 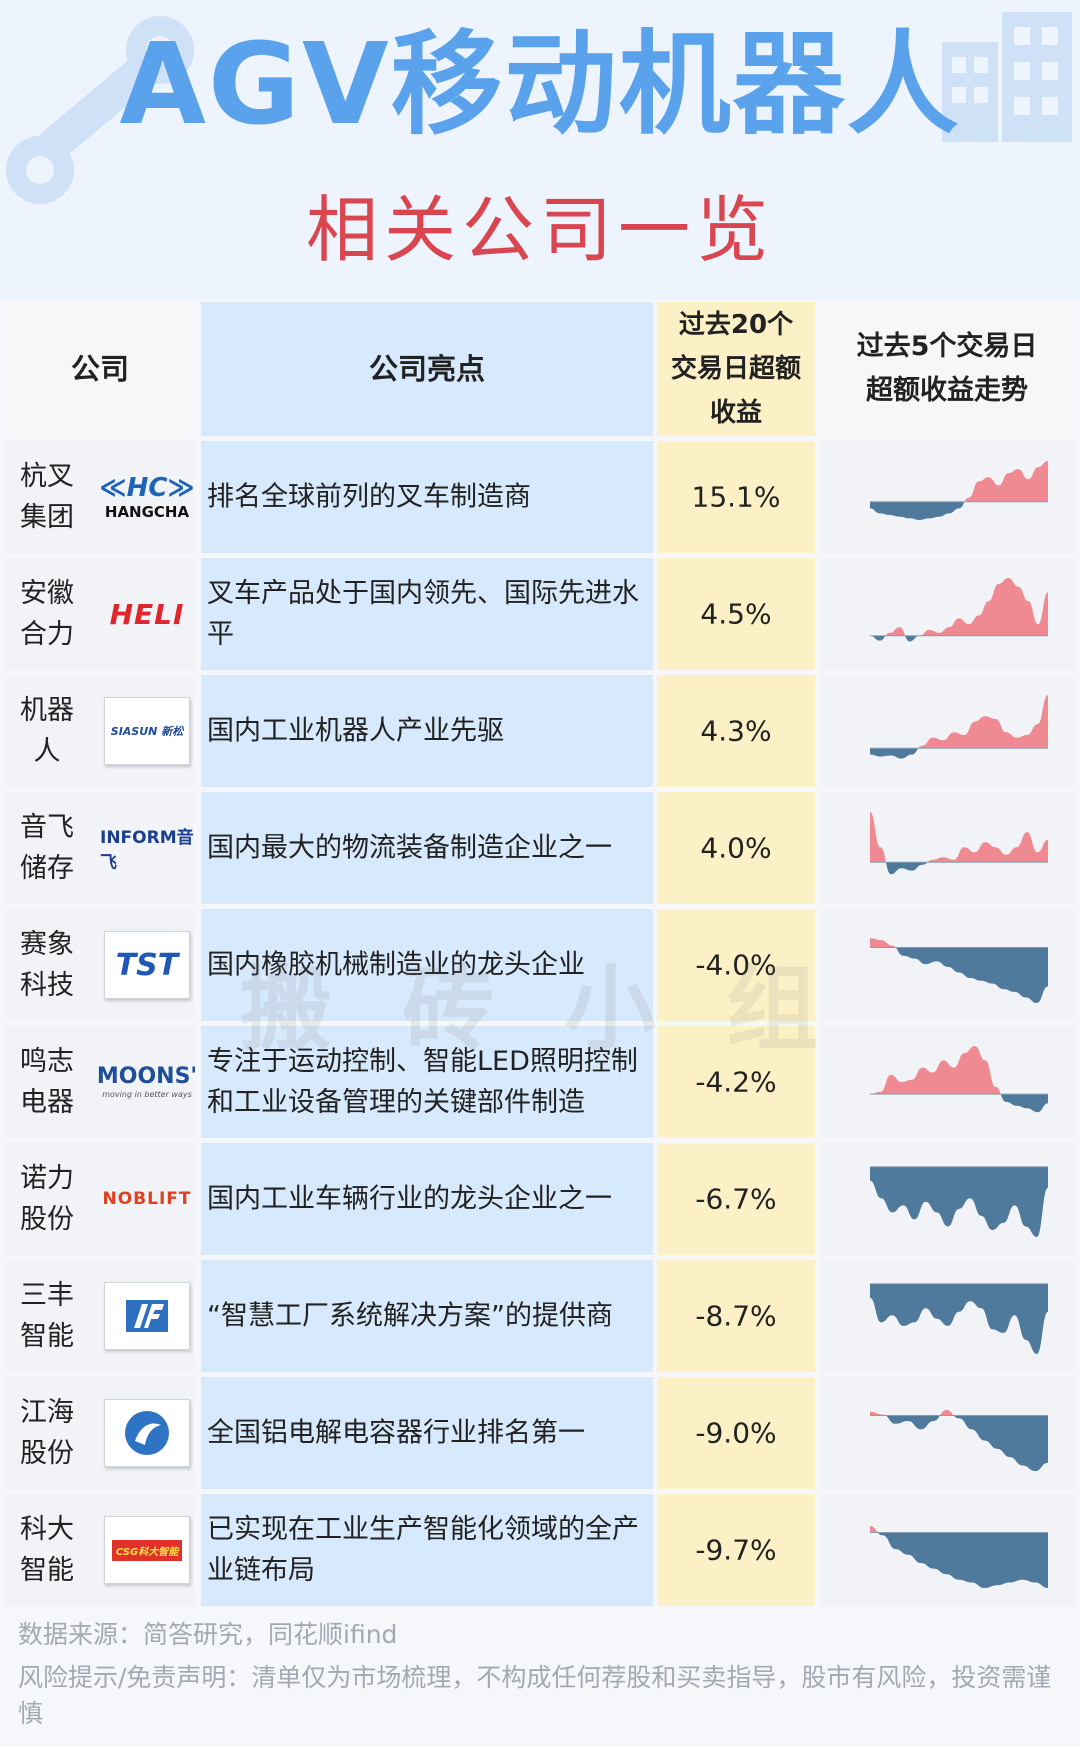 I want to click on highlight-cell: 叉车产品处于国内领先、国际先进水平, so click(x=427, y=614).